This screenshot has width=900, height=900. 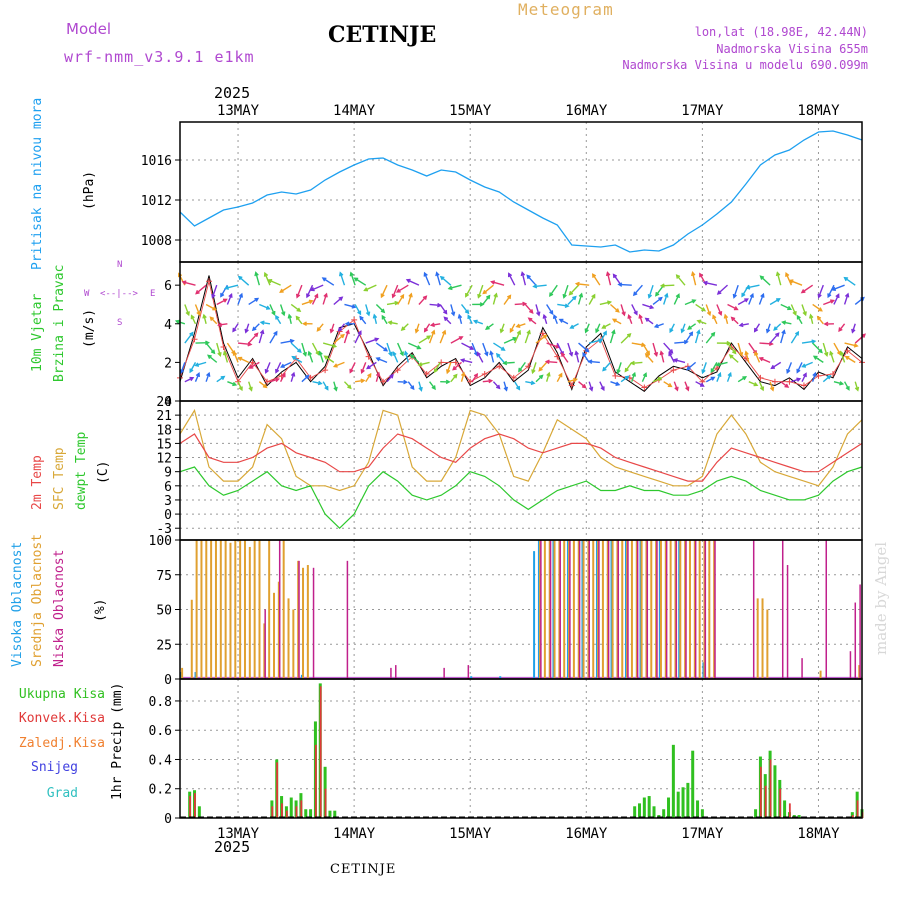 I want to click on dewpt-label: dewpt Temp, so click(x=81, y=470).